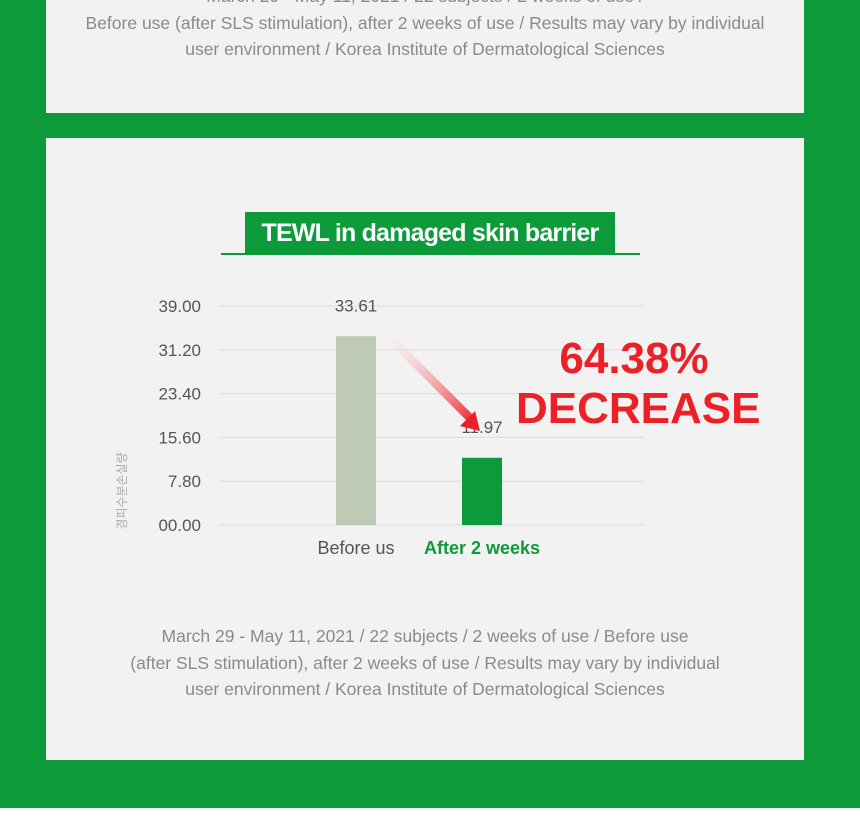 Image resolution: width=860 pixels, height=829 pixels. Describe the element at coordinates (427, 375) in the screenshot. I see `decrease-arrow-shaft` at that location.